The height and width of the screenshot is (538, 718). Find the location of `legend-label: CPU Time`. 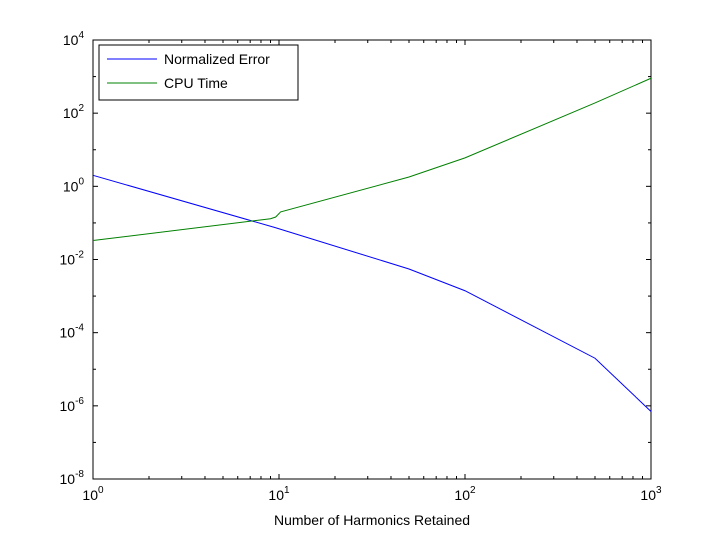

legend-label: CPU Time is located at coordinates (196, 83).